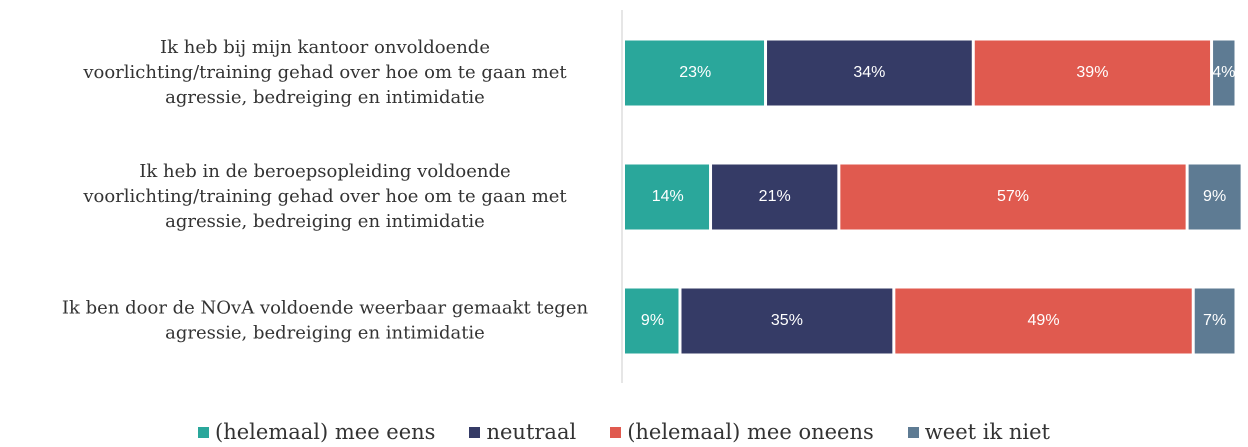 The image size is (1248, 447). I want to click on legend-item: (helemaal) mee oneens, so click(742, 432).